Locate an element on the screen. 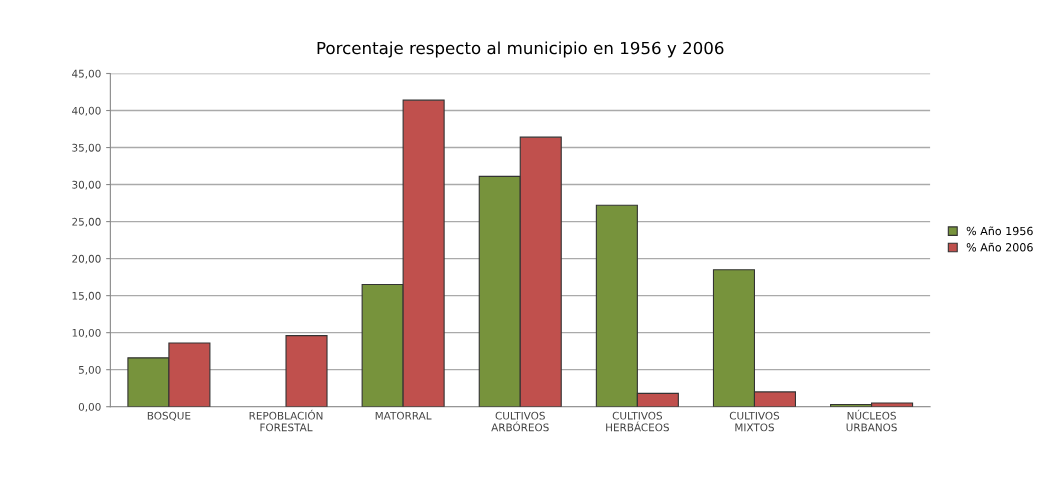 The height and width of the screenshot is (490, 1051). legend-label: % Año 1956 is located at coordinates (999, 231).